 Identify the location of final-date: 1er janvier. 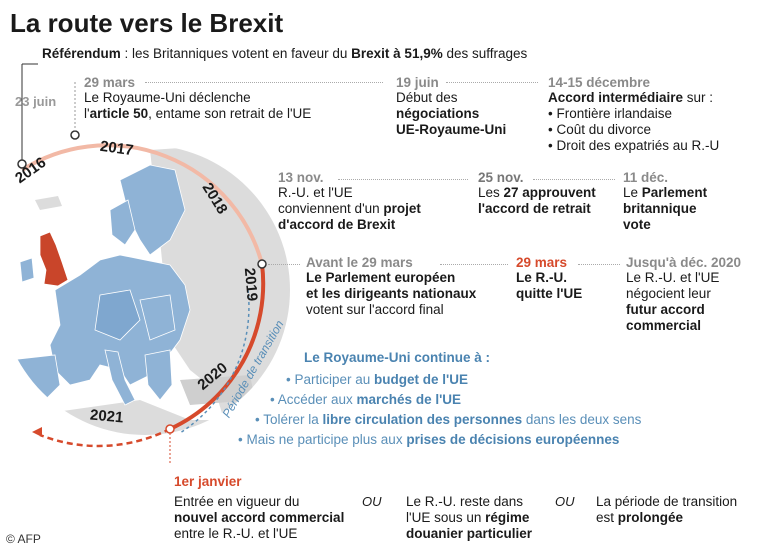
(208, 481).